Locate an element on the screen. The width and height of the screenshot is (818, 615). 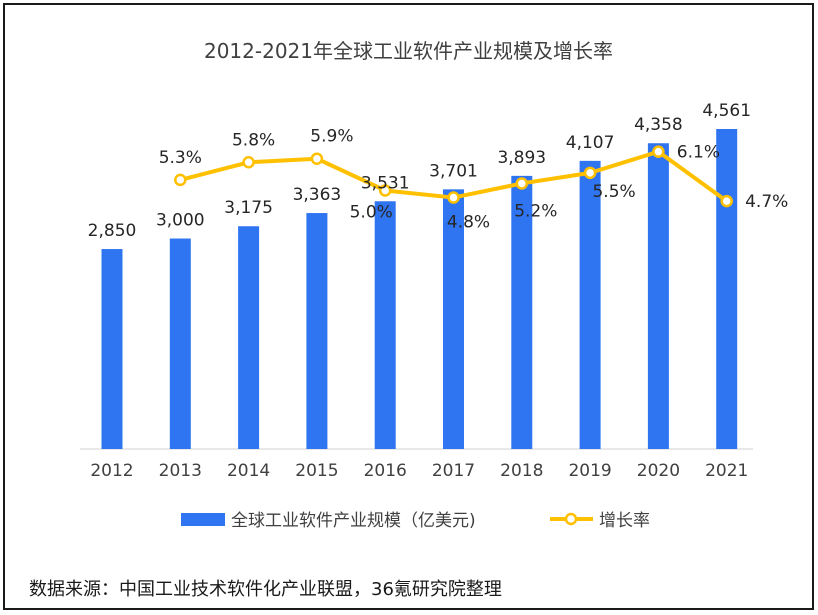
growth-rate-point-2020 is located at coordinates (658, 151).